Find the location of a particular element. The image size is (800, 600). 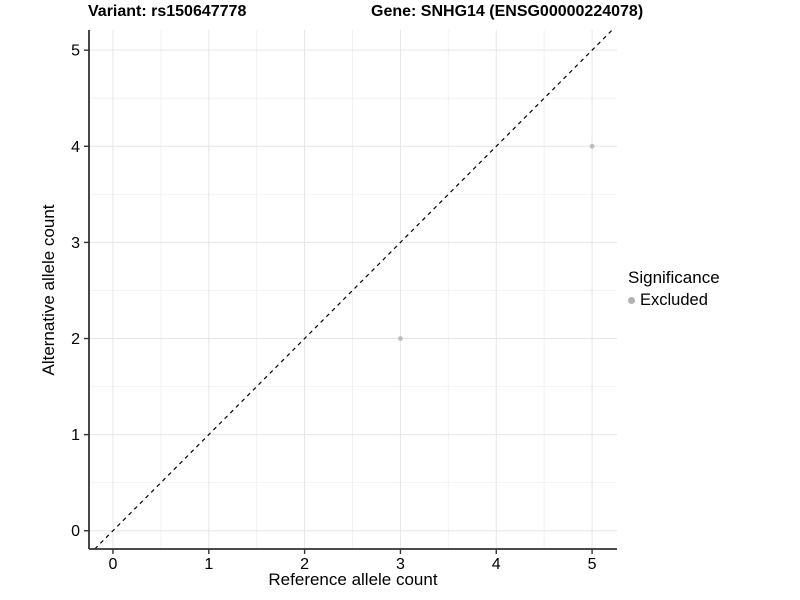

legend-item: Excluded is located at coordinates (674, 300).